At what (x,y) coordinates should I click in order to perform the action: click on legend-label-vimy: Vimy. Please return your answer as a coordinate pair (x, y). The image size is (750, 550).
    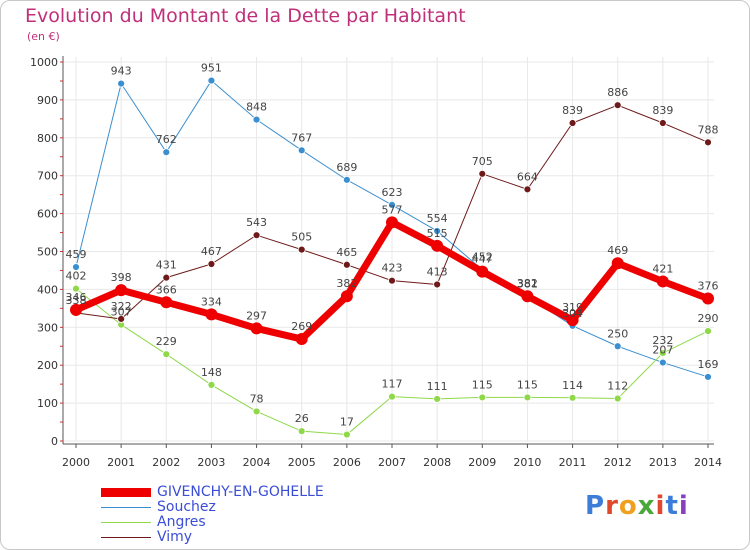
    Looking at the image, I should click on (175, 537).